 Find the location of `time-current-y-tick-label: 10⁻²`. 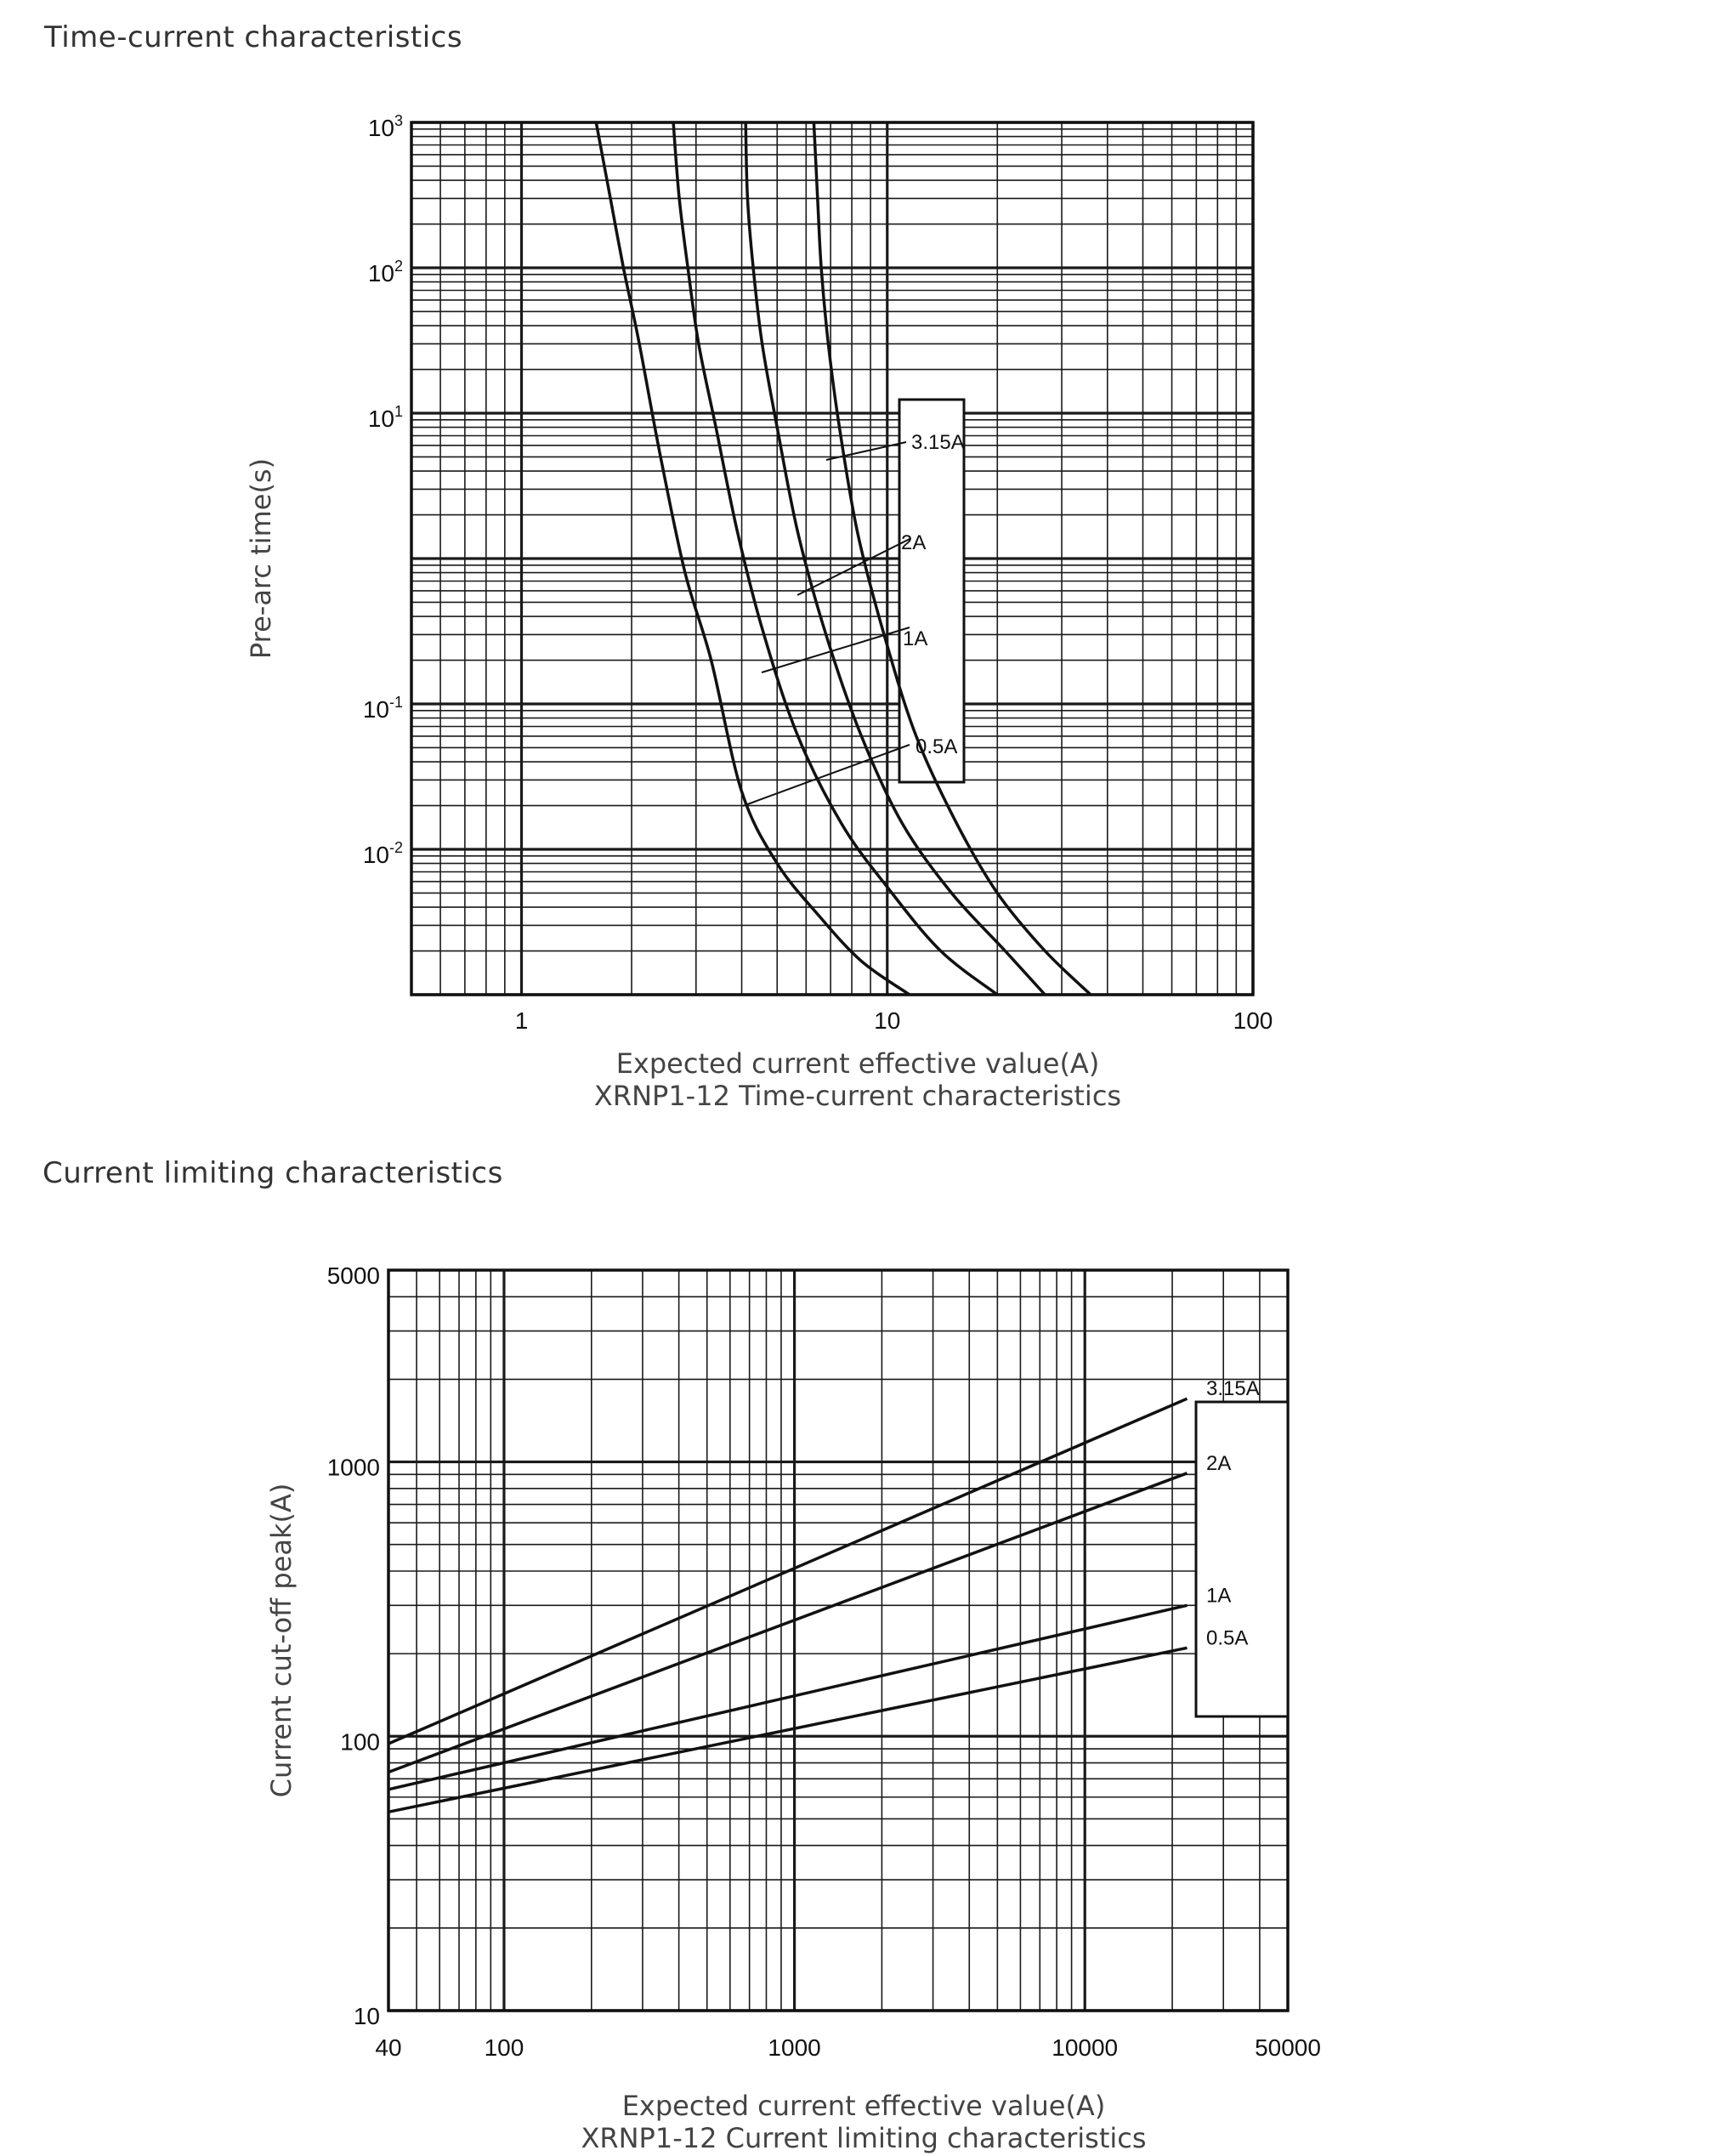

time-current-y-tick-label: 10⁻² is located at coordinates (383, 854).